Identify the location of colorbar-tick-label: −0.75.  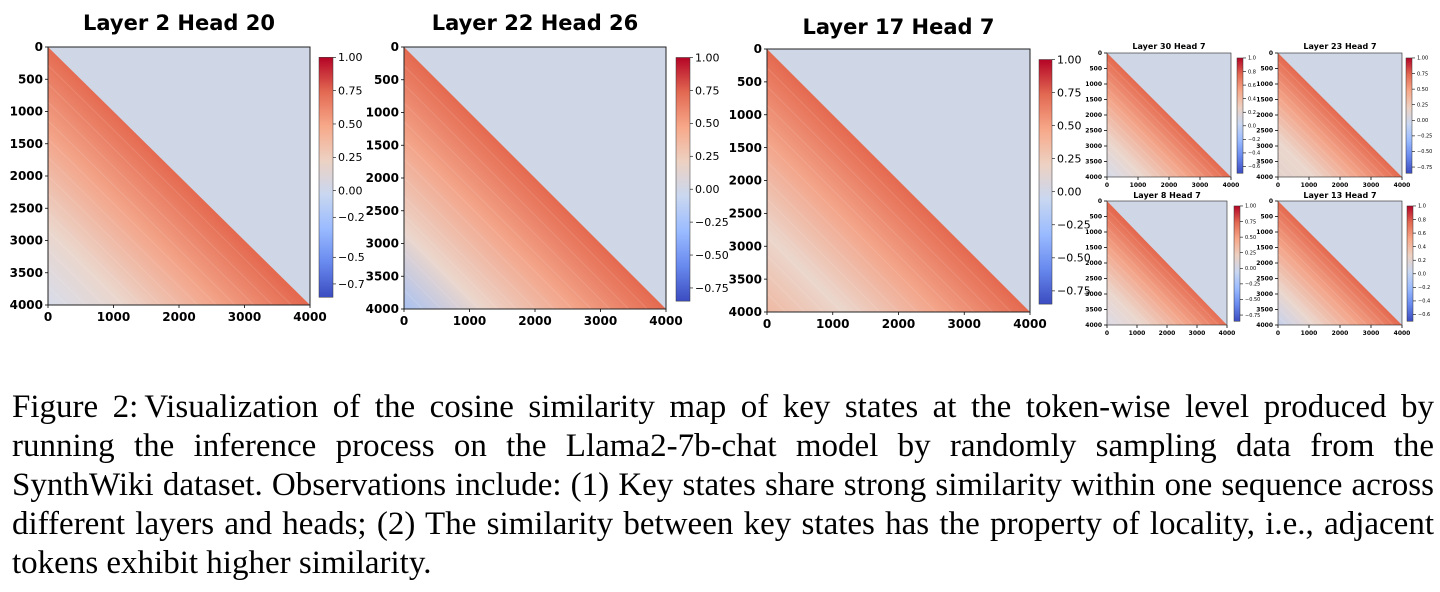
(1252, 316).